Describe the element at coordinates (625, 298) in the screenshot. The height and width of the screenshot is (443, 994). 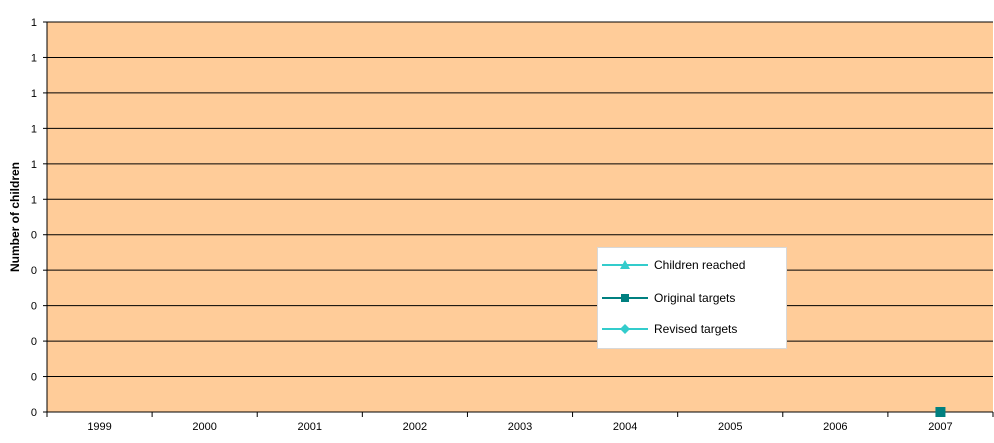
I see `square-marker-icon` at that location.